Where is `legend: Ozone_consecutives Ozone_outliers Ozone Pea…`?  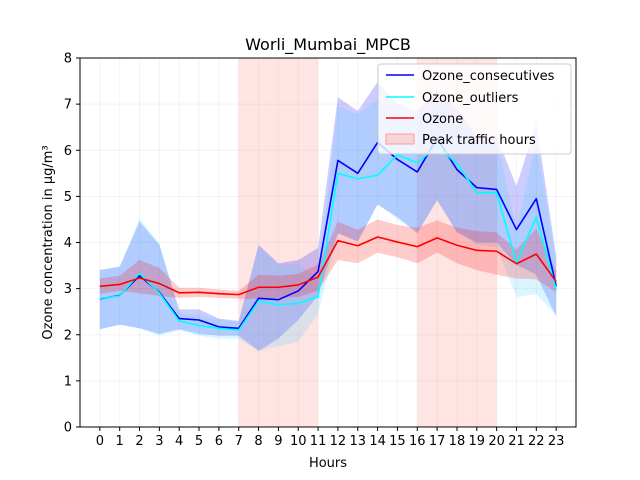 legend: Ozone_consecutives Ozone_outliers Ozone Pea… is located at coordinates (474, 109).